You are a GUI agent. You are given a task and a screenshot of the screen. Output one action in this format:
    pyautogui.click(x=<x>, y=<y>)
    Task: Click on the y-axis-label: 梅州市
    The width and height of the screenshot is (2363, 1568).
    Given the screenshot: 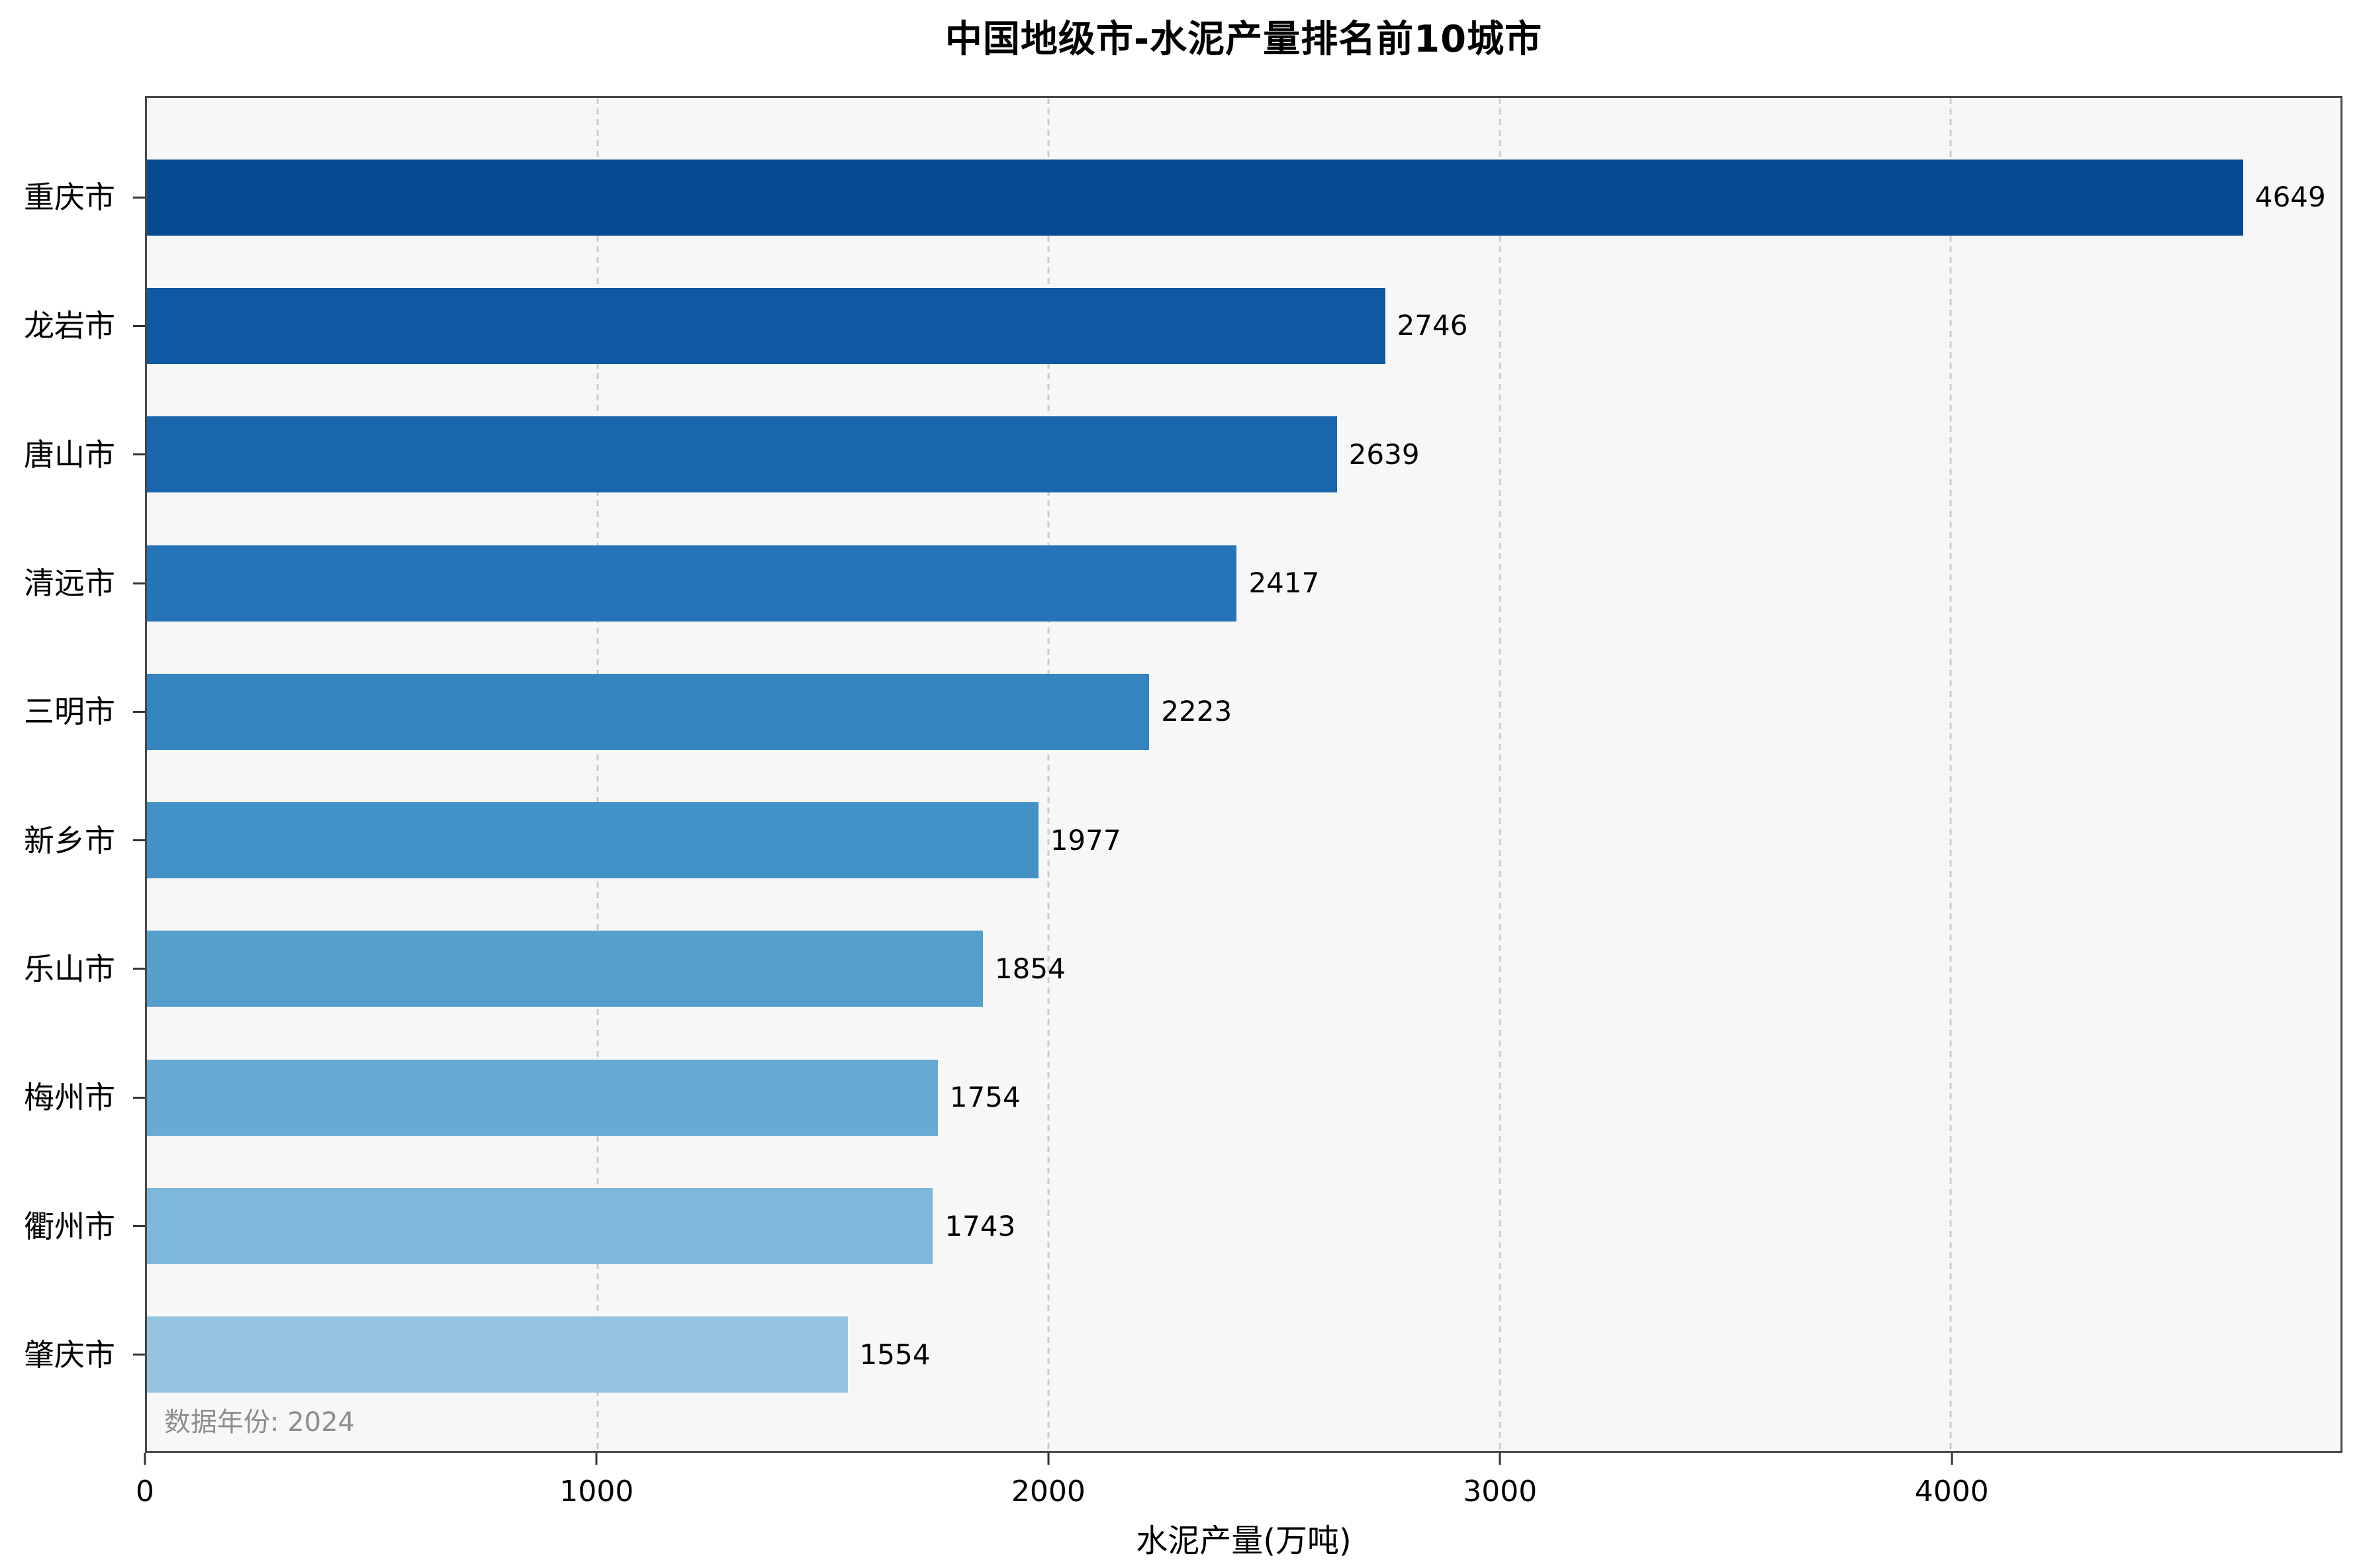 What is the action you would take?
    pyautogui.click(x=69, y=1098)
    